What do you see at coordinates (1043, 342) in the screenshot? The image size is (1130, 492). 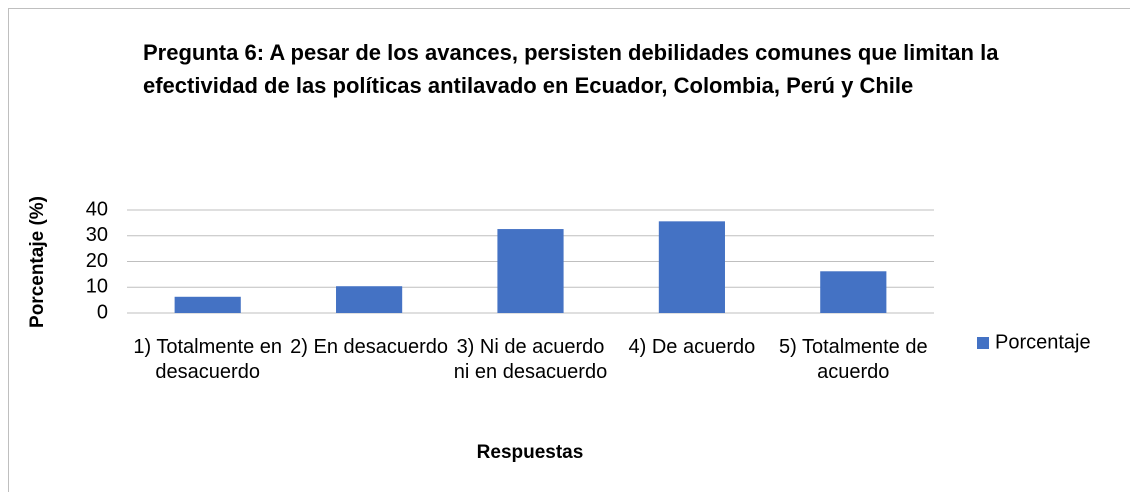 I see `legend-label: Porcentaje` at bounding box center [1043, 342].